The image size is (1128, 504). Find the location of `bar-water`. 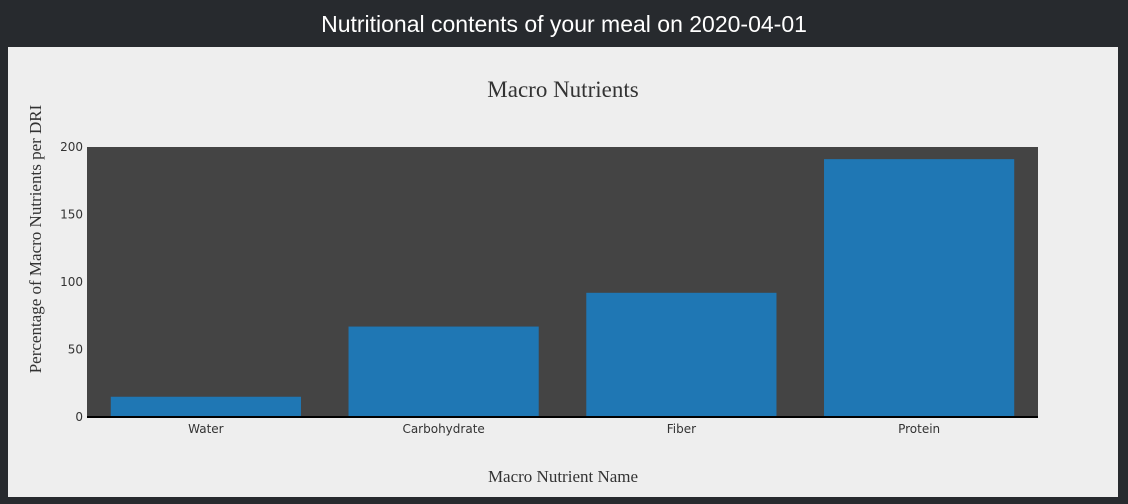

bar-water is located at coordinates (205, 406).